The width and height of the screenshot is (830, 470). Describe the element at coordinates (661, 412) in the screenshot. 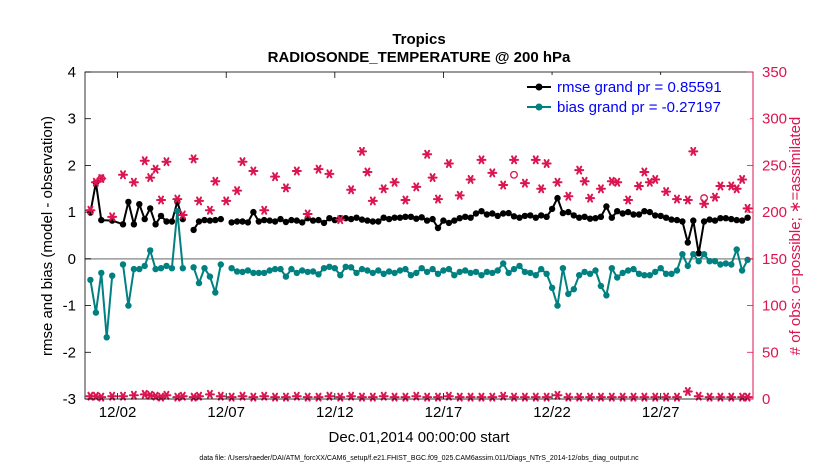

I see `x-tick-label: 12/27` at that location.